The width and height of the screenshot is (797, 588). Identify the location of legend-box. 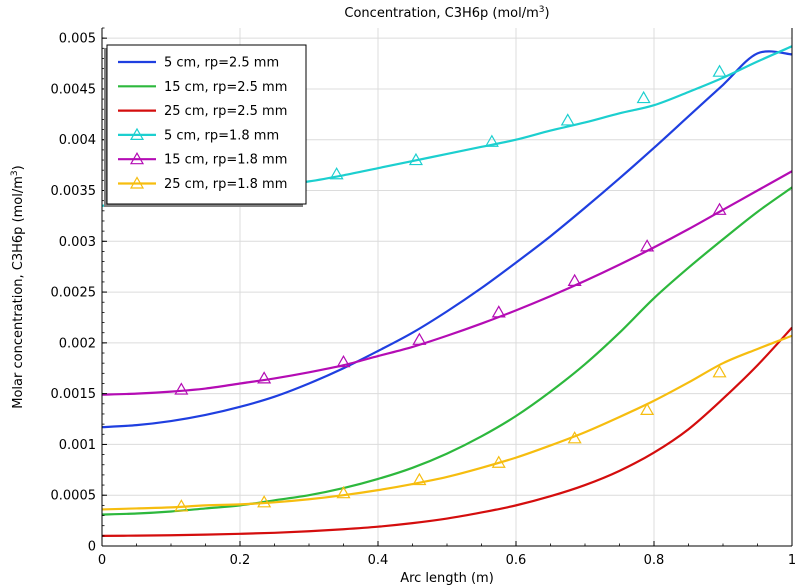
(206, 124).